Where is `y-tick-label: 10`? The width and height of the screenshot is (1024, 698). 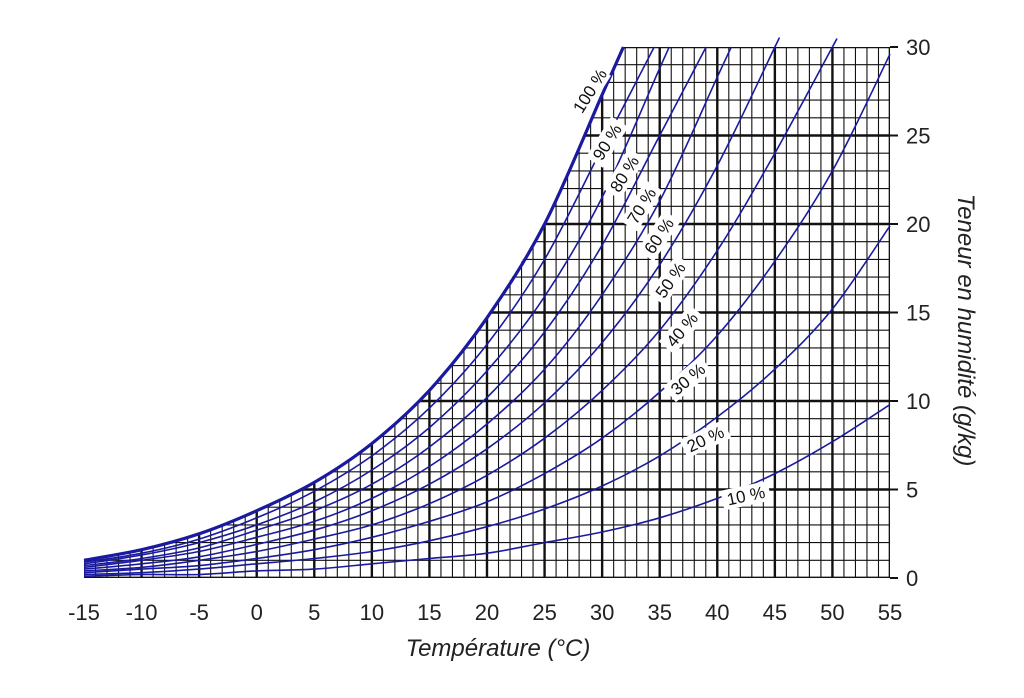
y-tick-label: 10 is located at coordinates (918, 401).